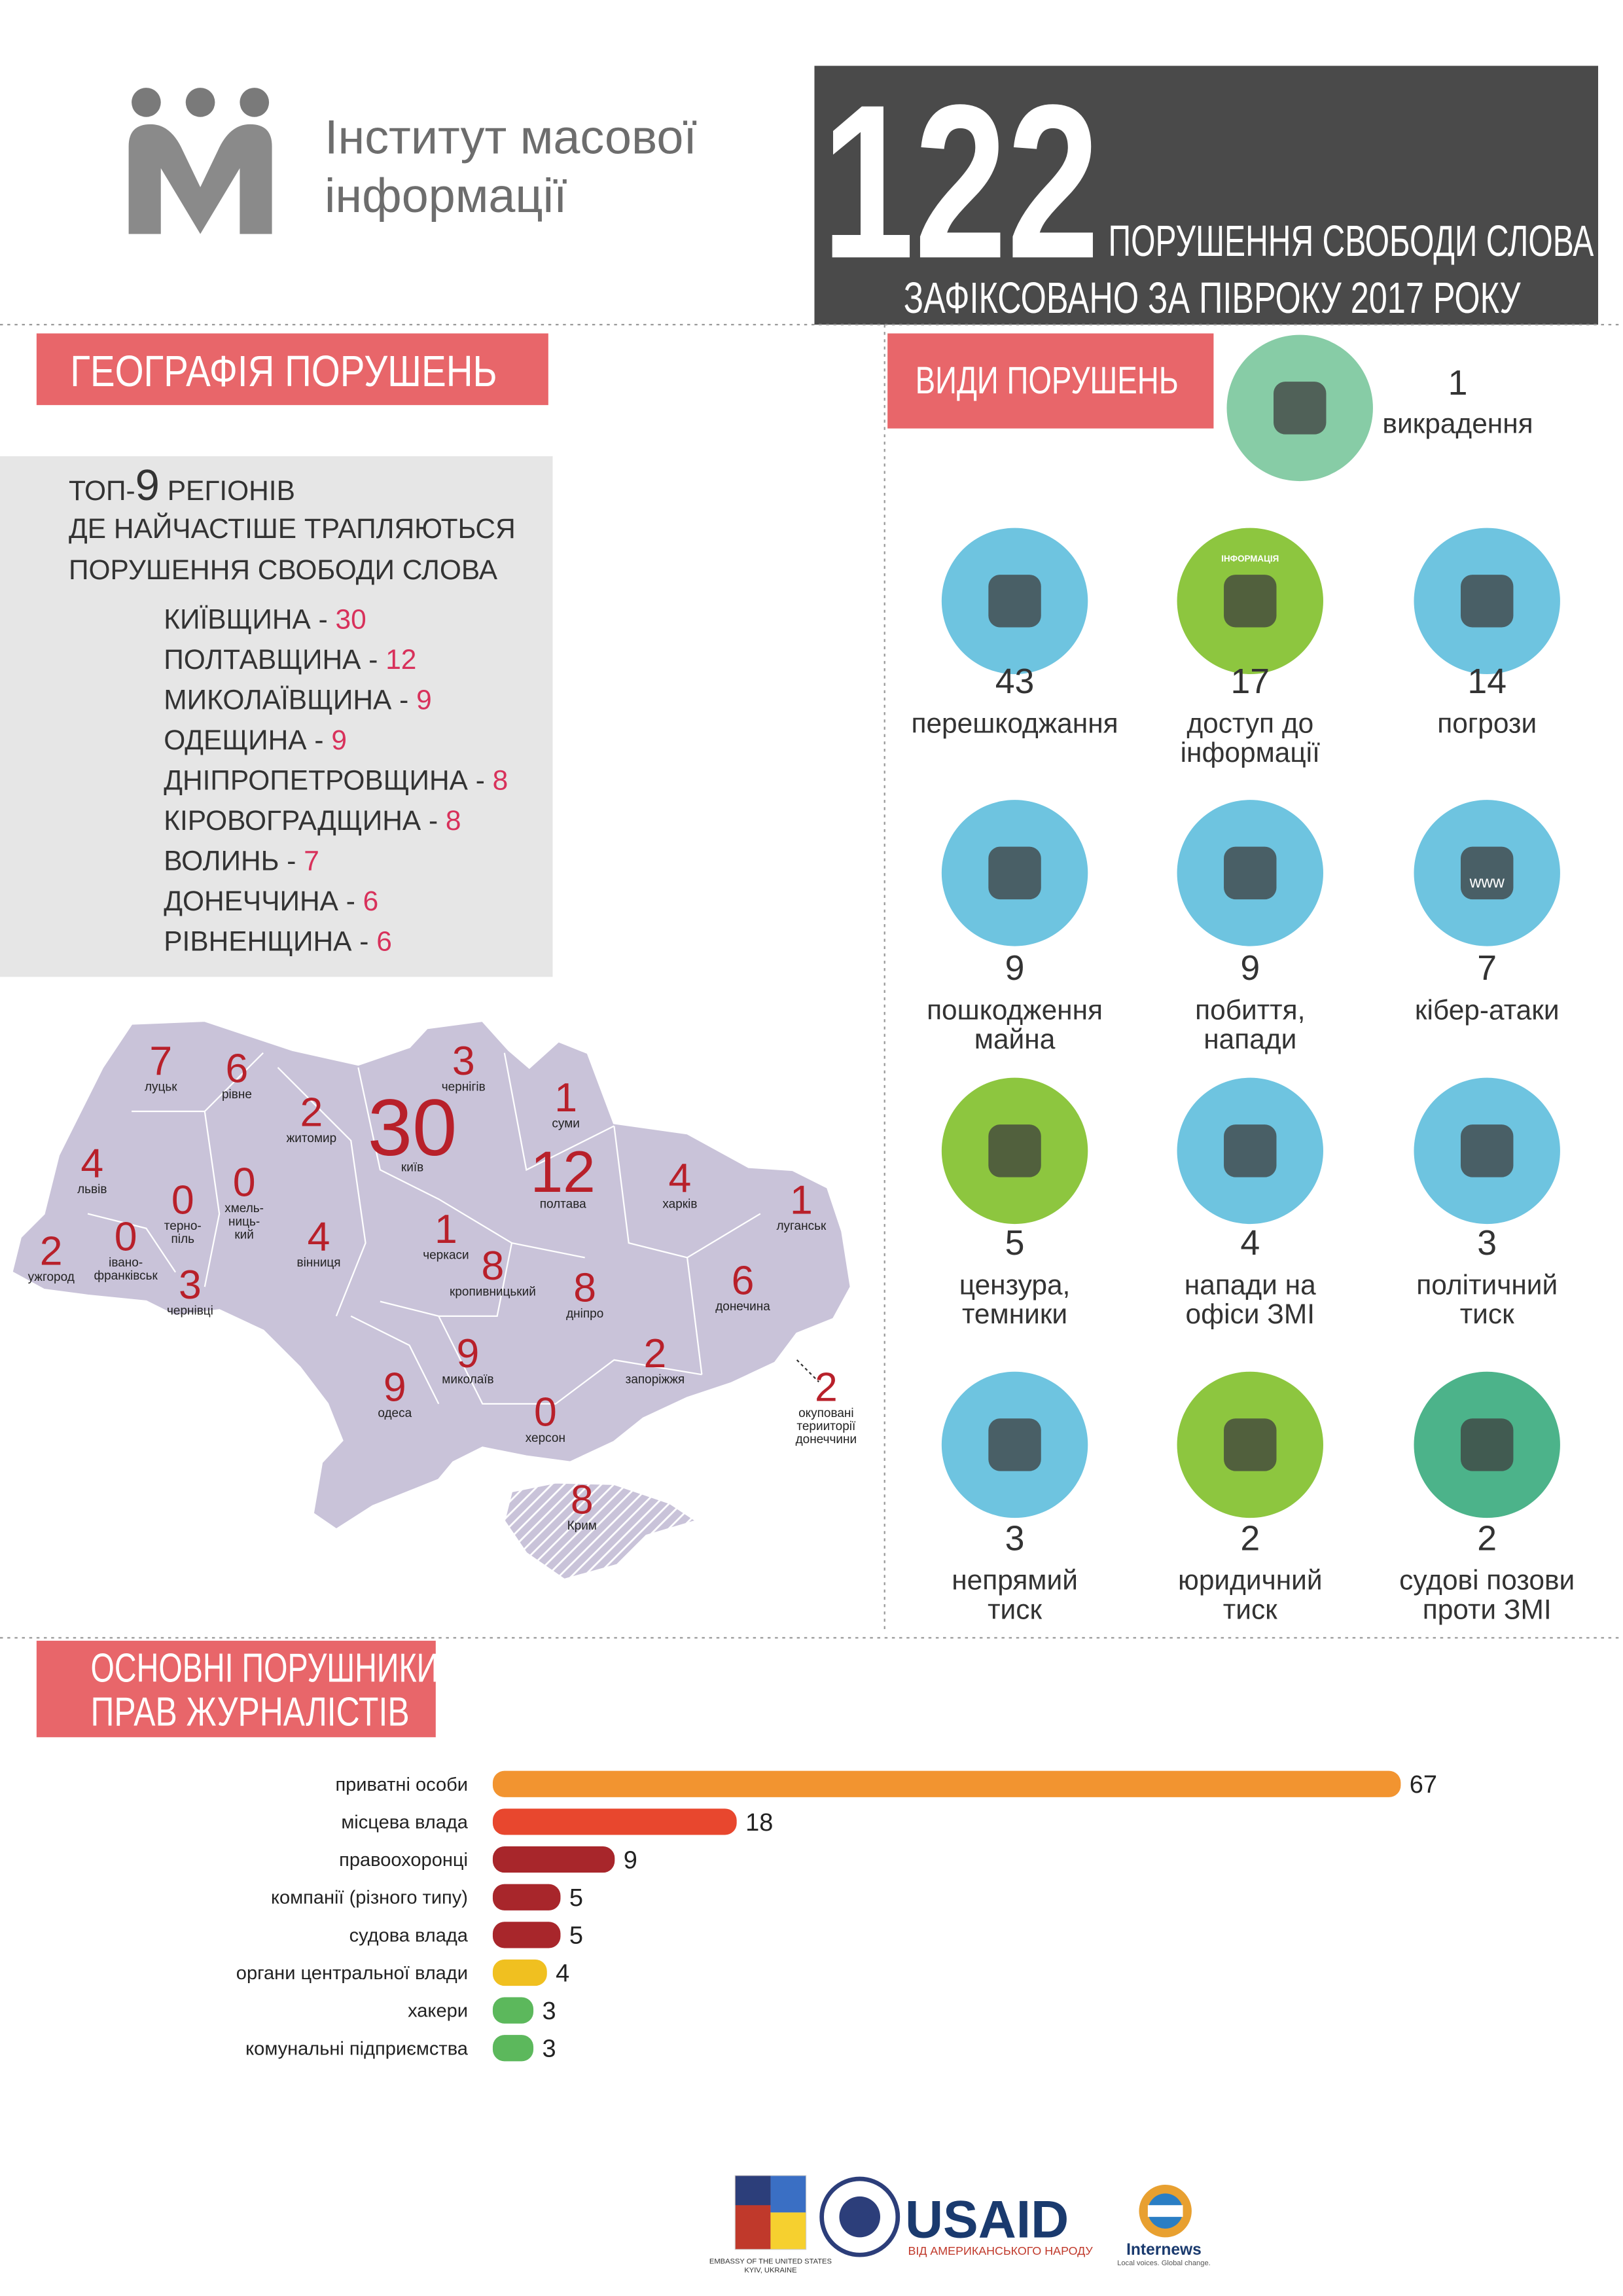 Image resolution: width=1623 pixels, height=2296 pixels. Describe the element at coordinates (183, 1239) in the screenshot. I see `map-label: піль` at that location.